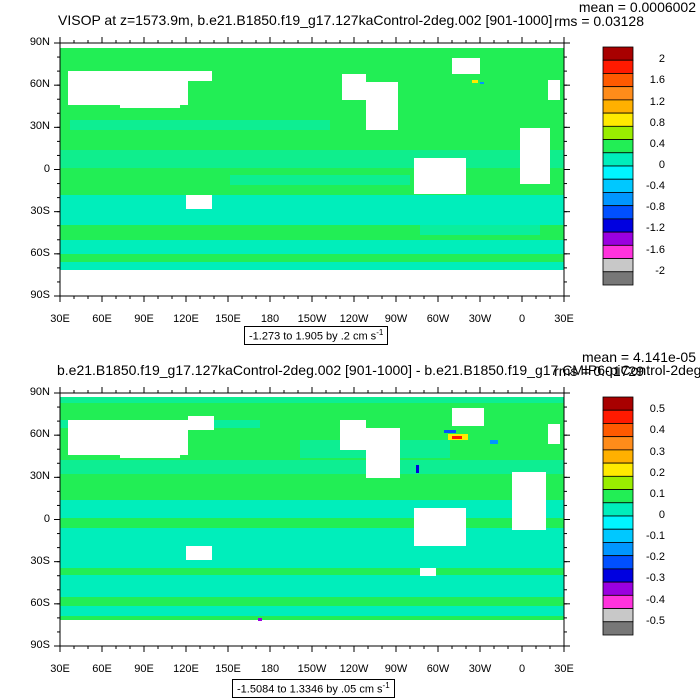 This screenshot has height=700, width=700. Describe the element at coordinates (354, 669) in the screenshot. I see `lon-tick-label: 120W` at that location.